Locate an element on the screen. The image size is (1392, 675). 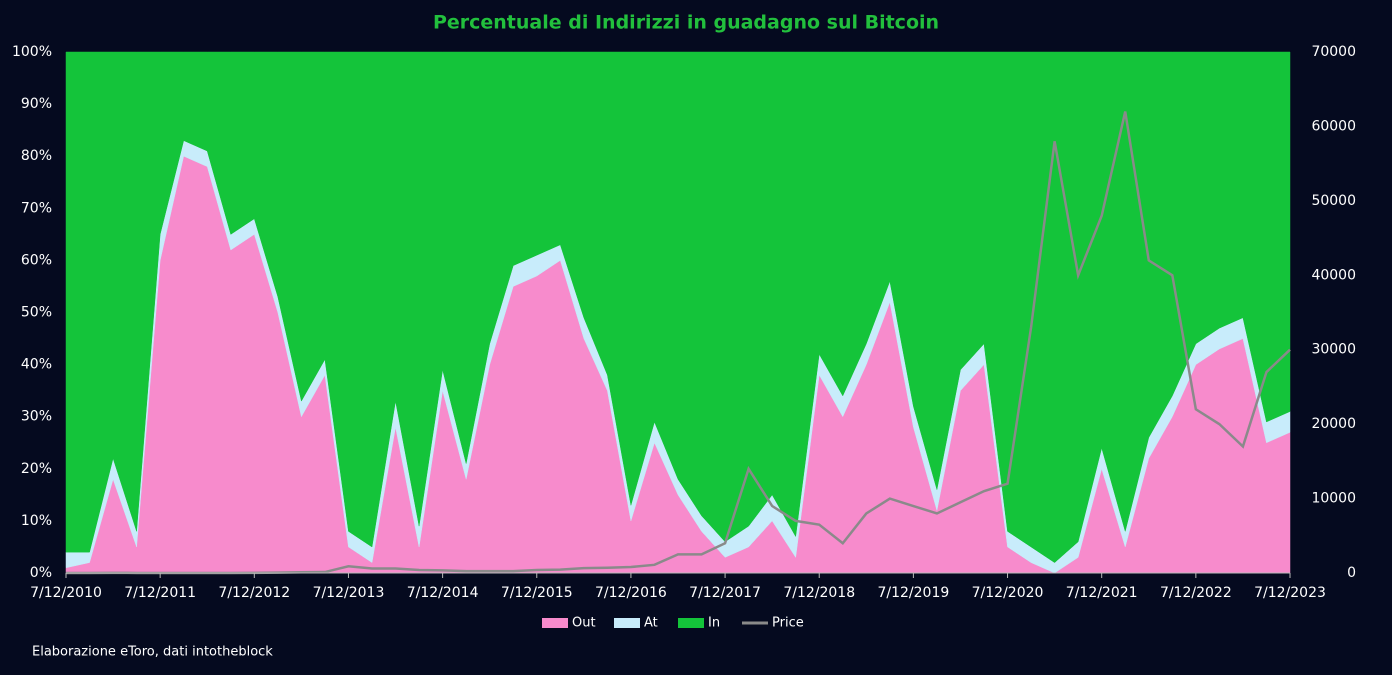
x-tick-label: 7/12/2014 is located at coordinates (443, 593).